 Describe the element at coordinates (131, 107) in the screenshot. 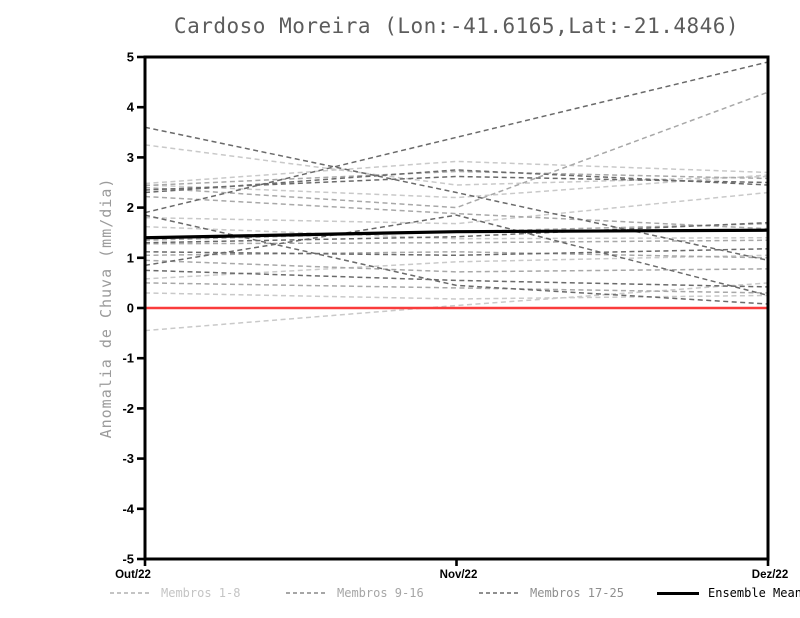

I see `svg-text: 4` at that location.